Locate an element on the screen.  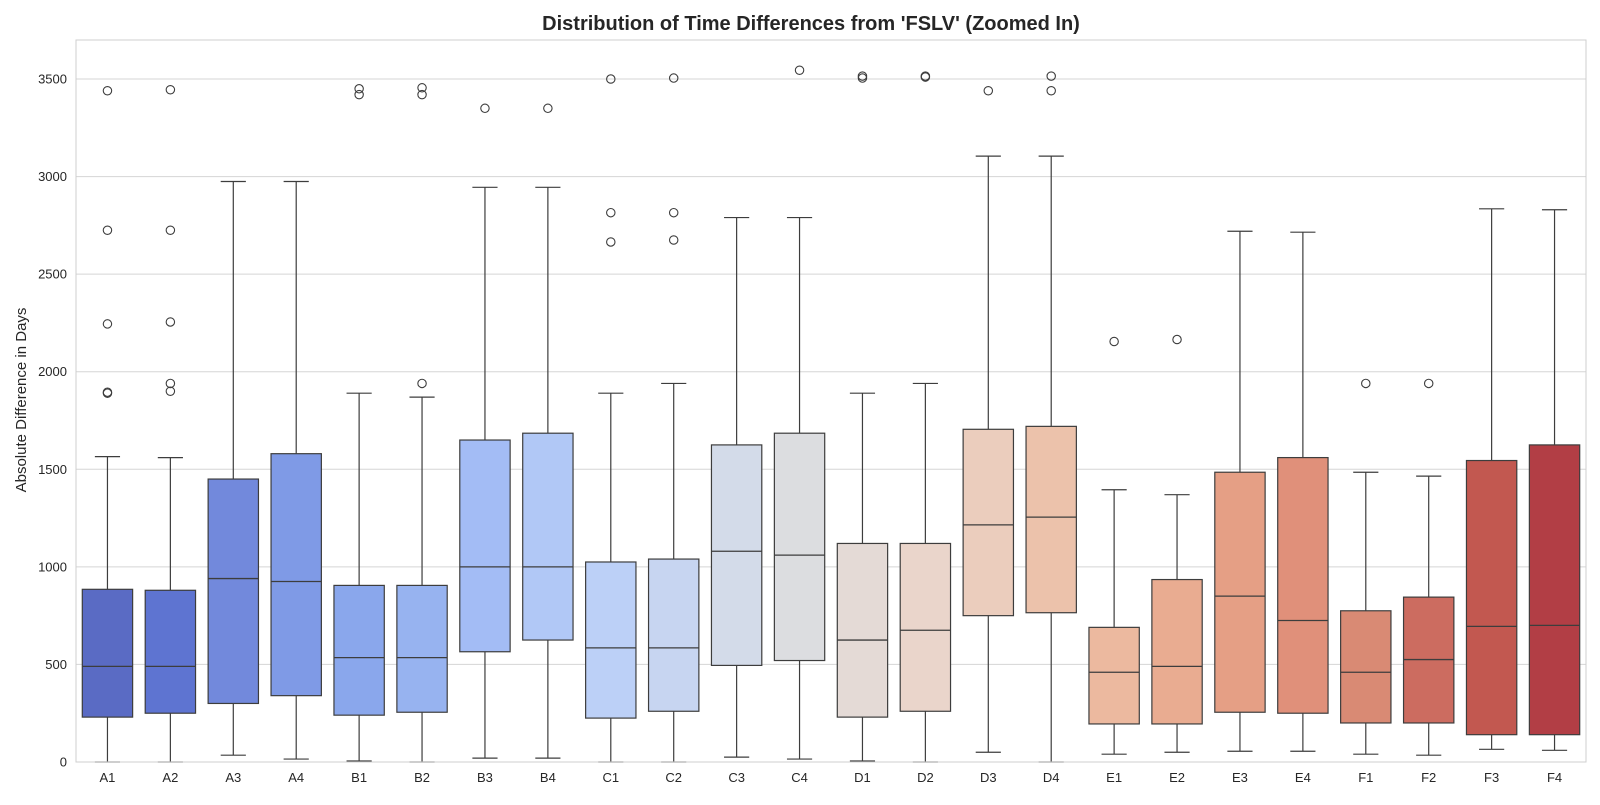
box-D4 is located at coordinates (1051, 417).